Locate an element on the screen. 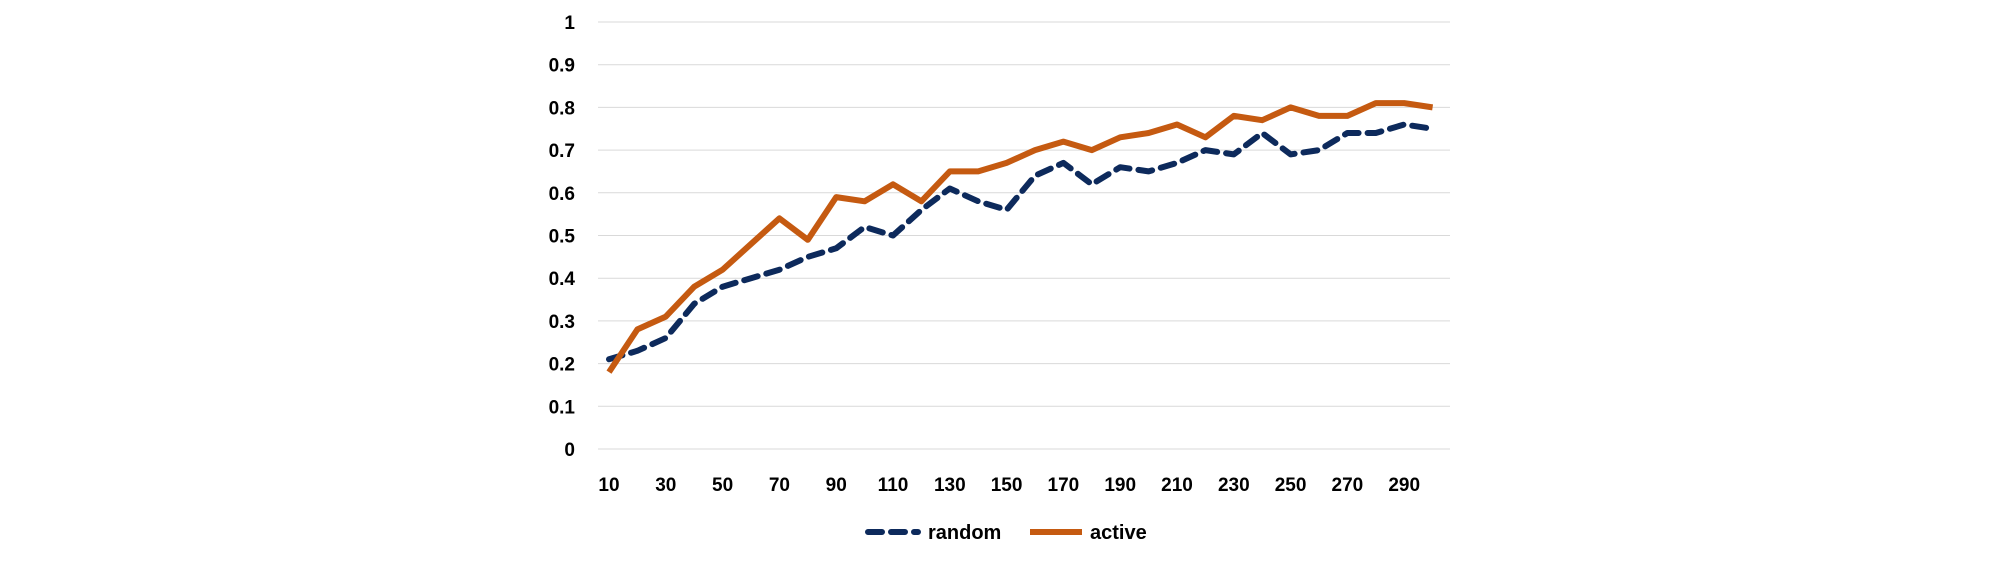 The image size is (2008, 566). legend-label-active: active is located at coordinates (1118, 533).